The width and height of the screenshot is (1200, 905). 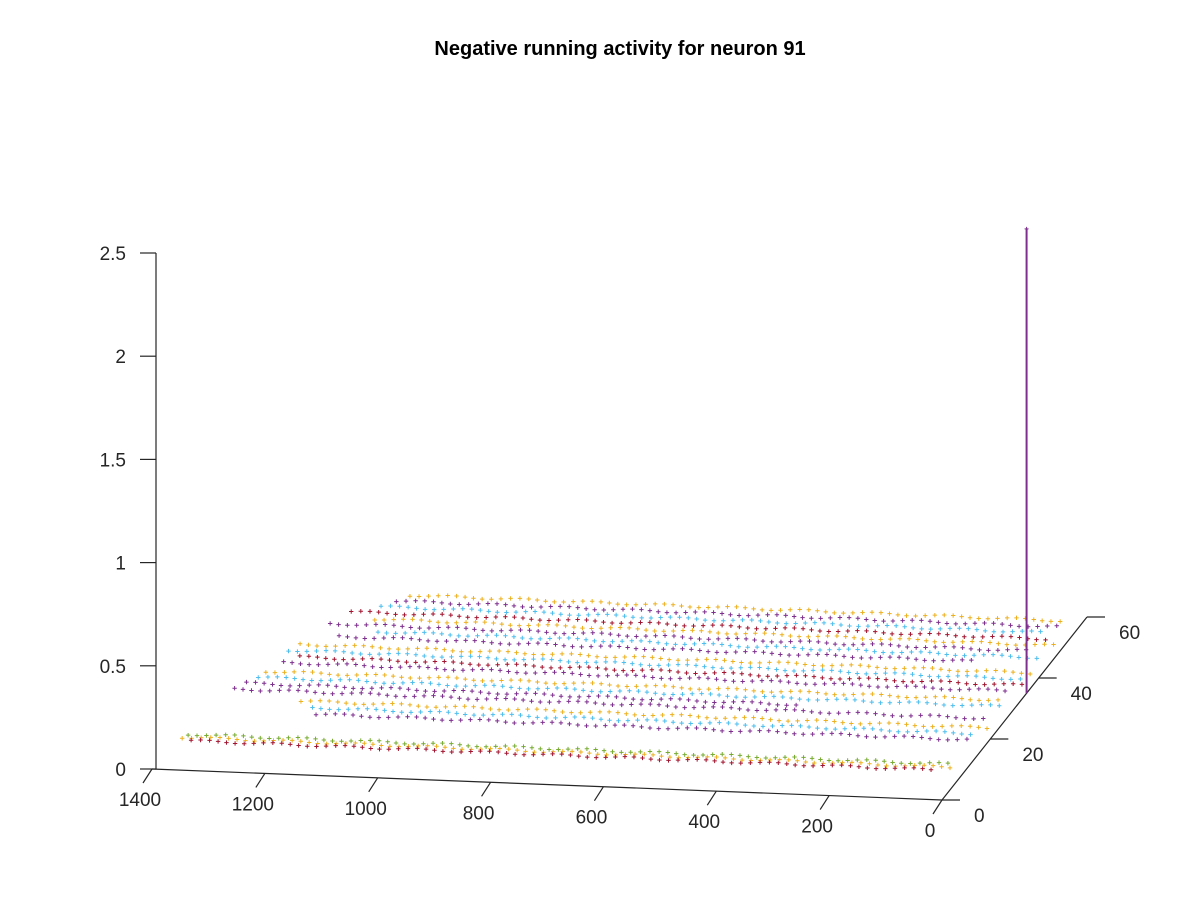 What do you see at coordinates (260, 780) in the screenshot?
I see `x-tick-mark` at bounding box center [260, 780].